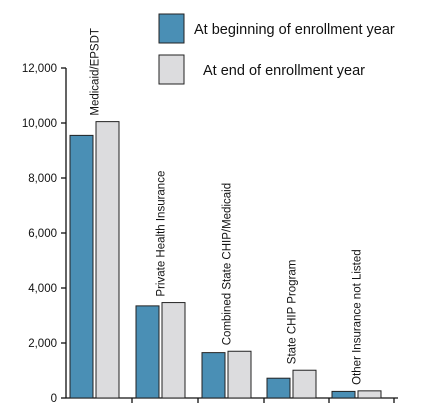  I want to click on y-tick-label: 6,000, so click(42, 234).